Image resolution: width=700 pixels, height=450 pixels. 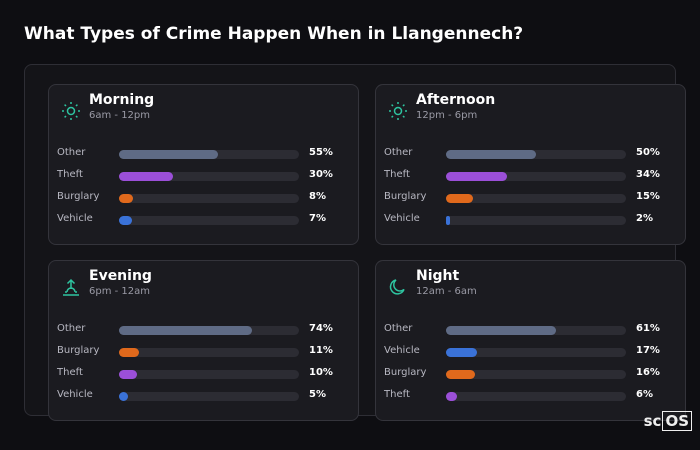 I want to click on value-label: 16%, so click(x=648, y=372).